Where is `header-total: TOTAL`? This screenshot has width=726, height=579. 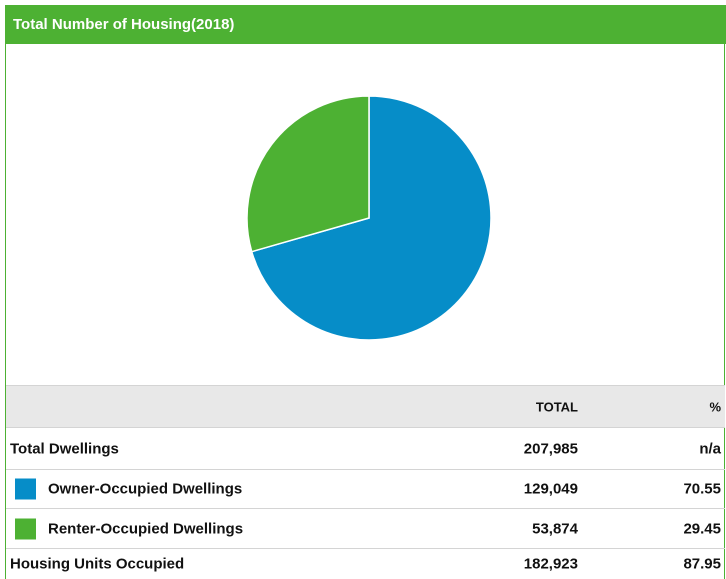
header-total: TOTAL is located at coordinates (556, 406).